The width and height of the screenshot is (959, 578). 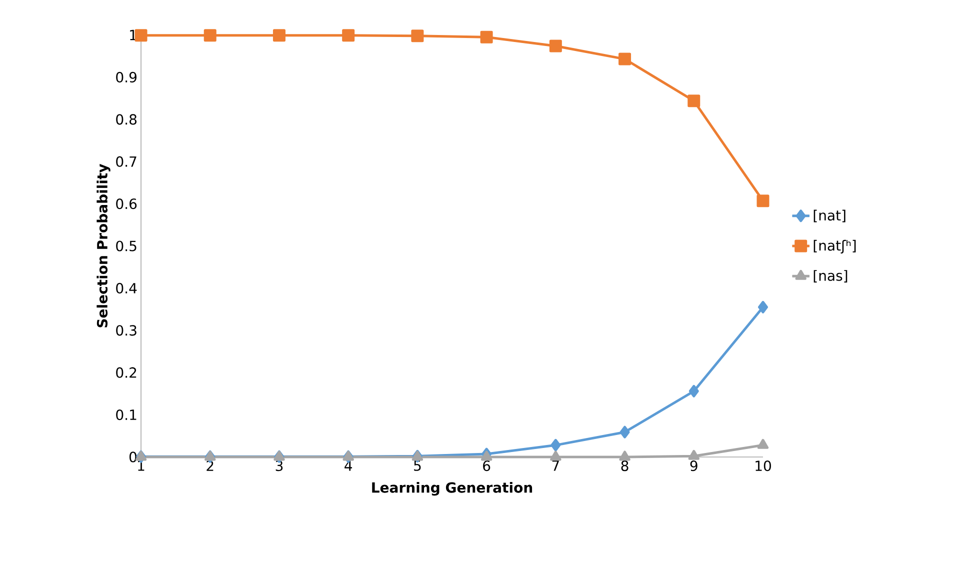 I want to click on x-tick-label: 6, so click(x=486, y=466).